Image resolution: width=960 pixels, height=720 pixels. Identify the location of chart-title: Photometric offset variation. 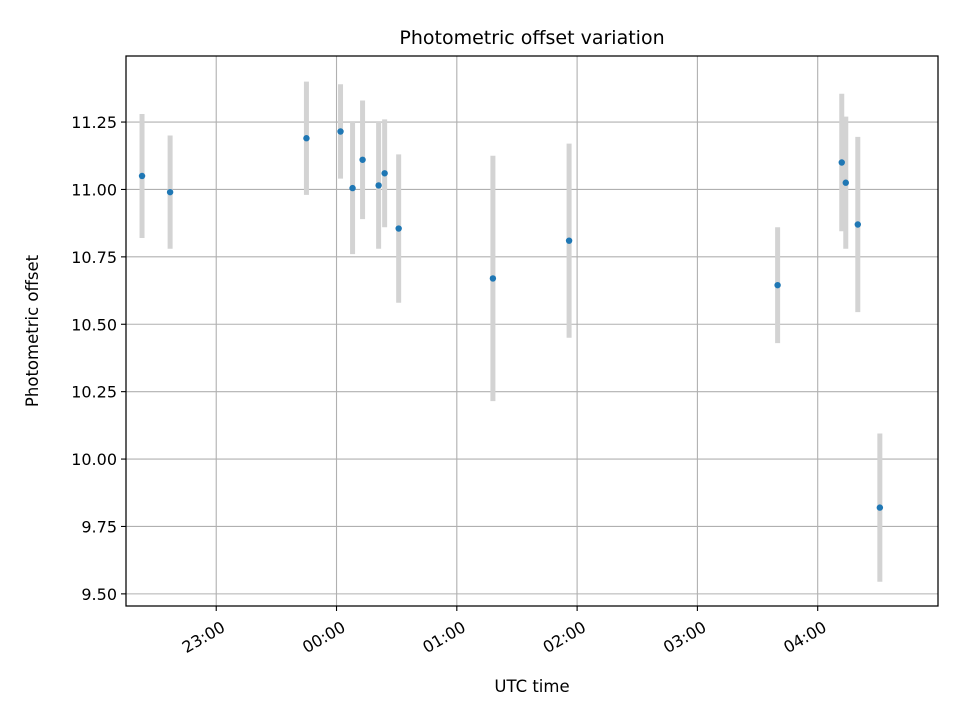
(531, 38).